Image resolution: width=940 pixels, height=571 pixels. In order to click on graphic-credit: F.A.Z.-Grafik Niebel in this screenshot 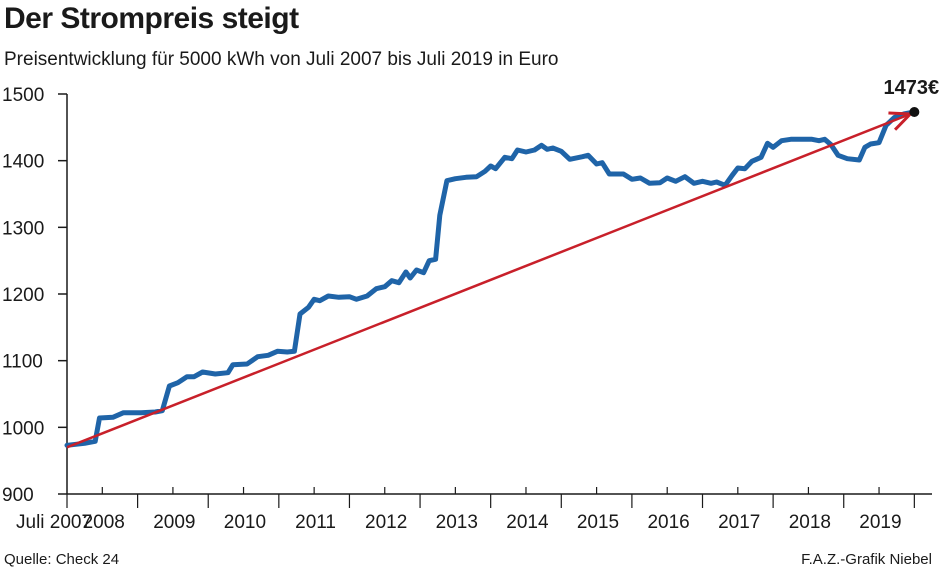, I will do `click(866, 559)`.